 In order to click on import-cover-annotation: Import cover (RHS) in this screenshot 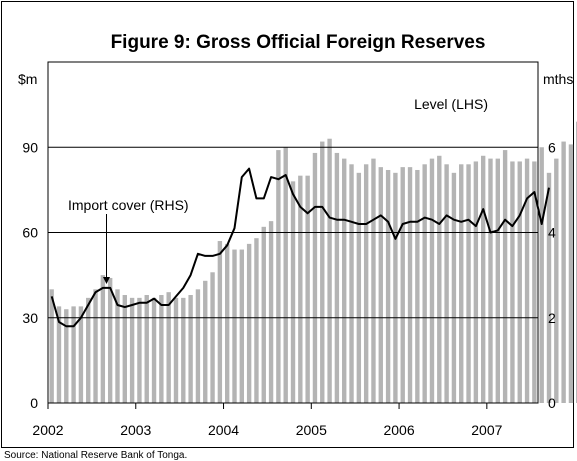, I will do `click(128, 205)`.